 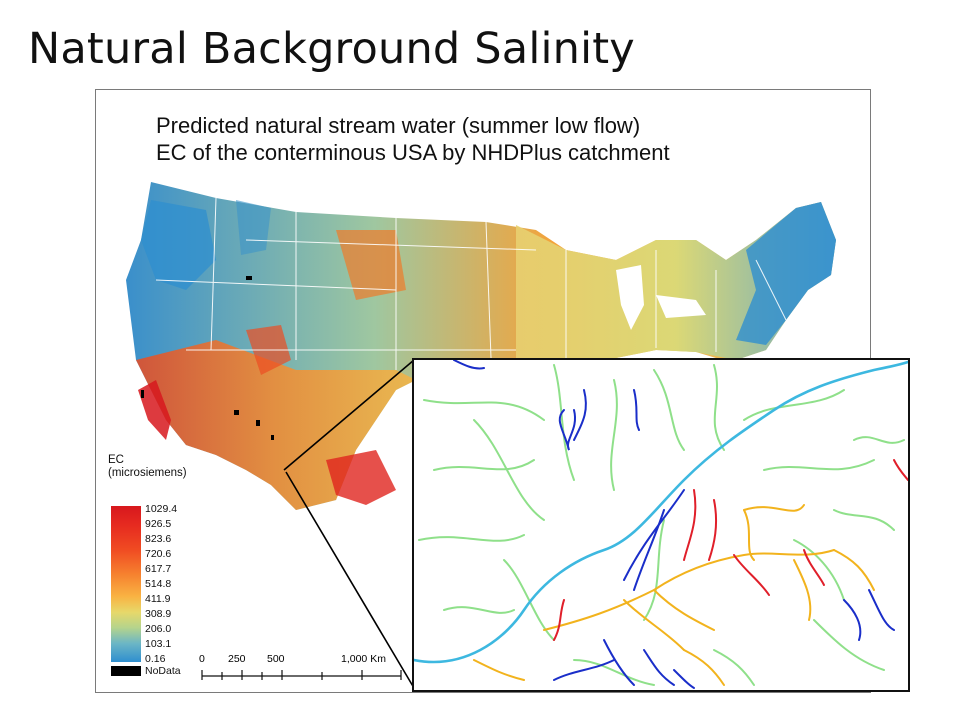 I want to click on legend-title-line1: EC, so click(x=116, y=460).